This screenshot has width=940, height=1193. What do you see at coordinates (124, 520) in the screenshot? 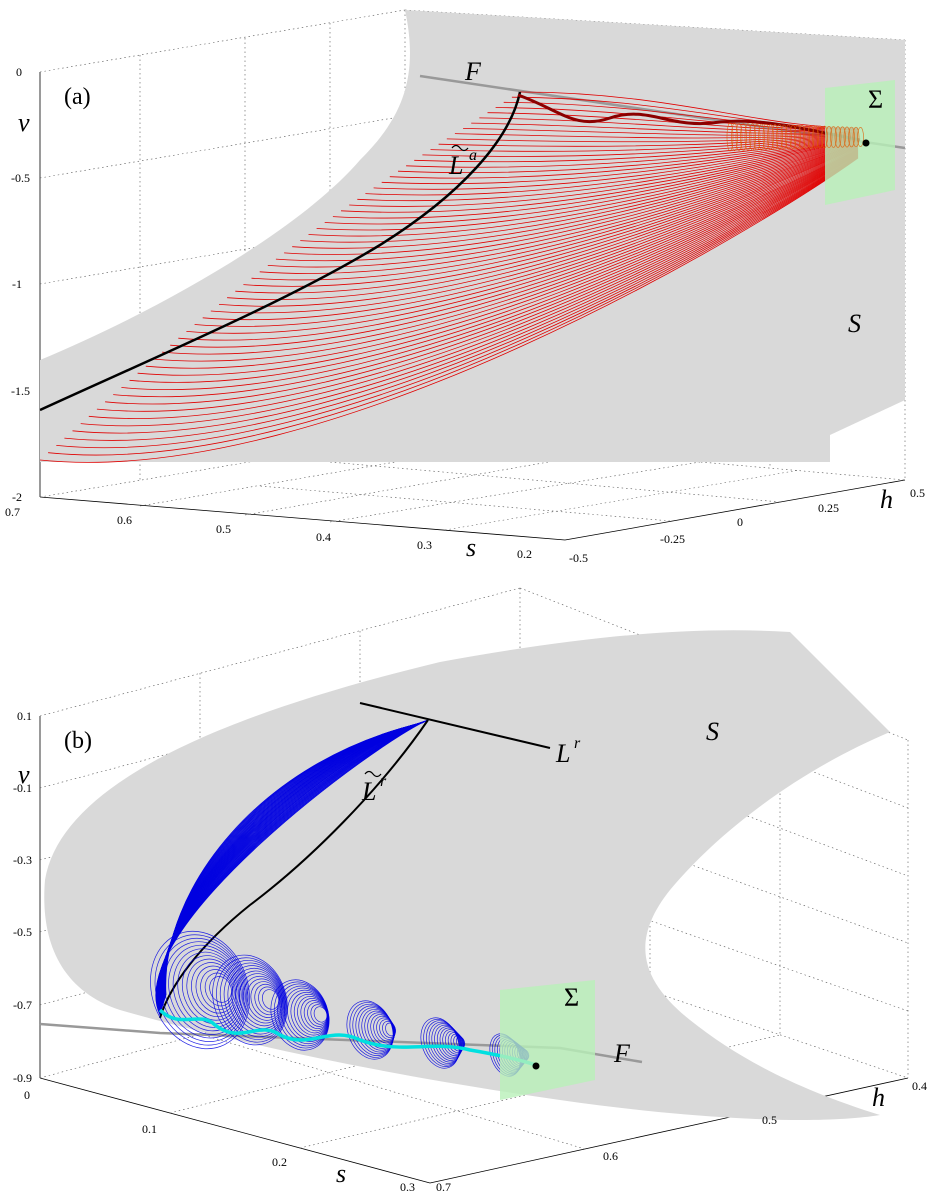
I see `panel-a-s-tick: 0.6` at bounding box center [124, 520].